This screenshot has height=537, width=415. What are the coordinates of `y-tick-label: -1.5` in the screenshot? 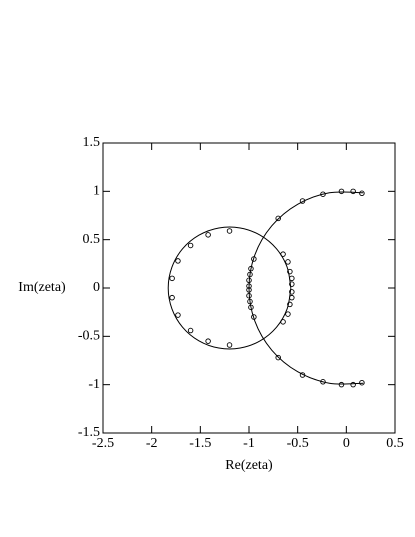 It's located at (89, 432).